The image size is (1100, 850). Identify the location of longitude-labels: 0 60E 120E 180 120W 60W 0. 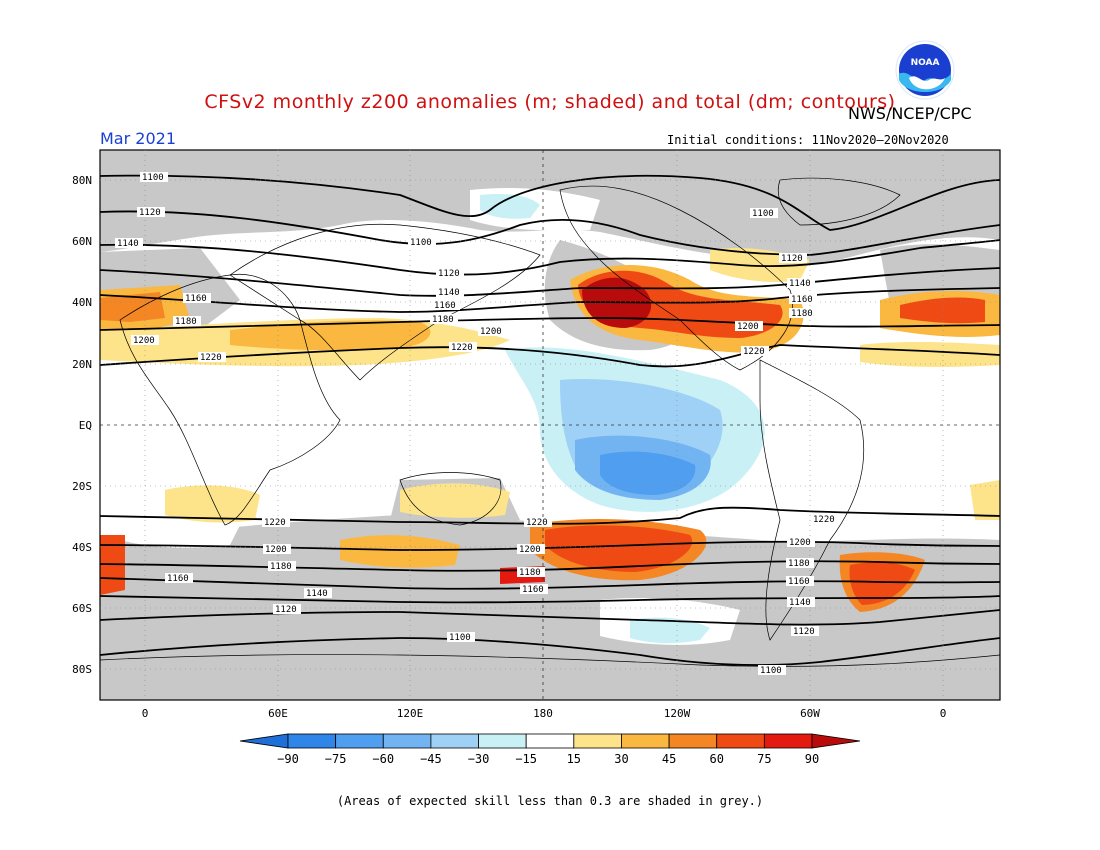
(544, 713).